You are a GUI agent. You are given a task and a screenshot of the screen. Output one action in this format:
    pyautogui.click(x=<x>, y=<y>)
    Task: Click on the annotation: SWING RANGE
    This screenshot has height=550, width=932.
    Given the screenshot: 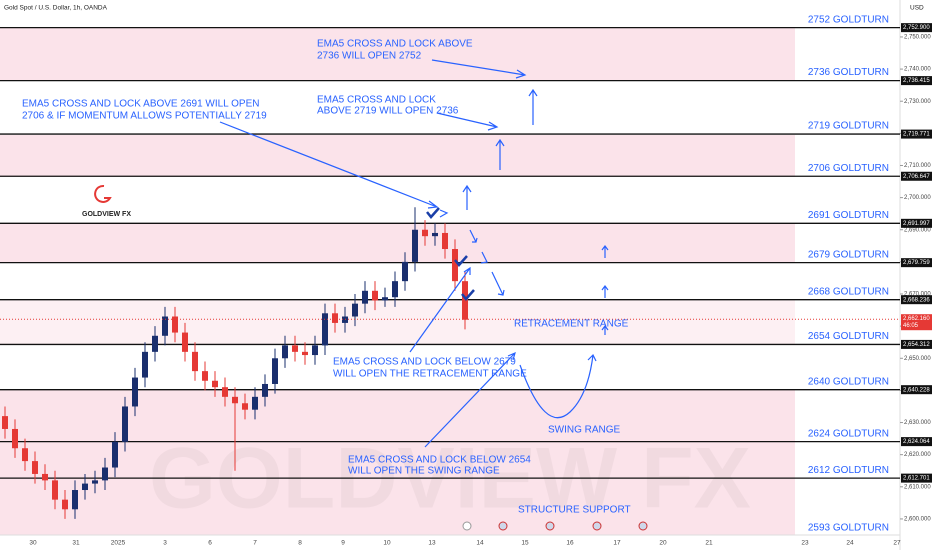 What is the action you would take?
    pyautogui.click(x=584, y=430)
    